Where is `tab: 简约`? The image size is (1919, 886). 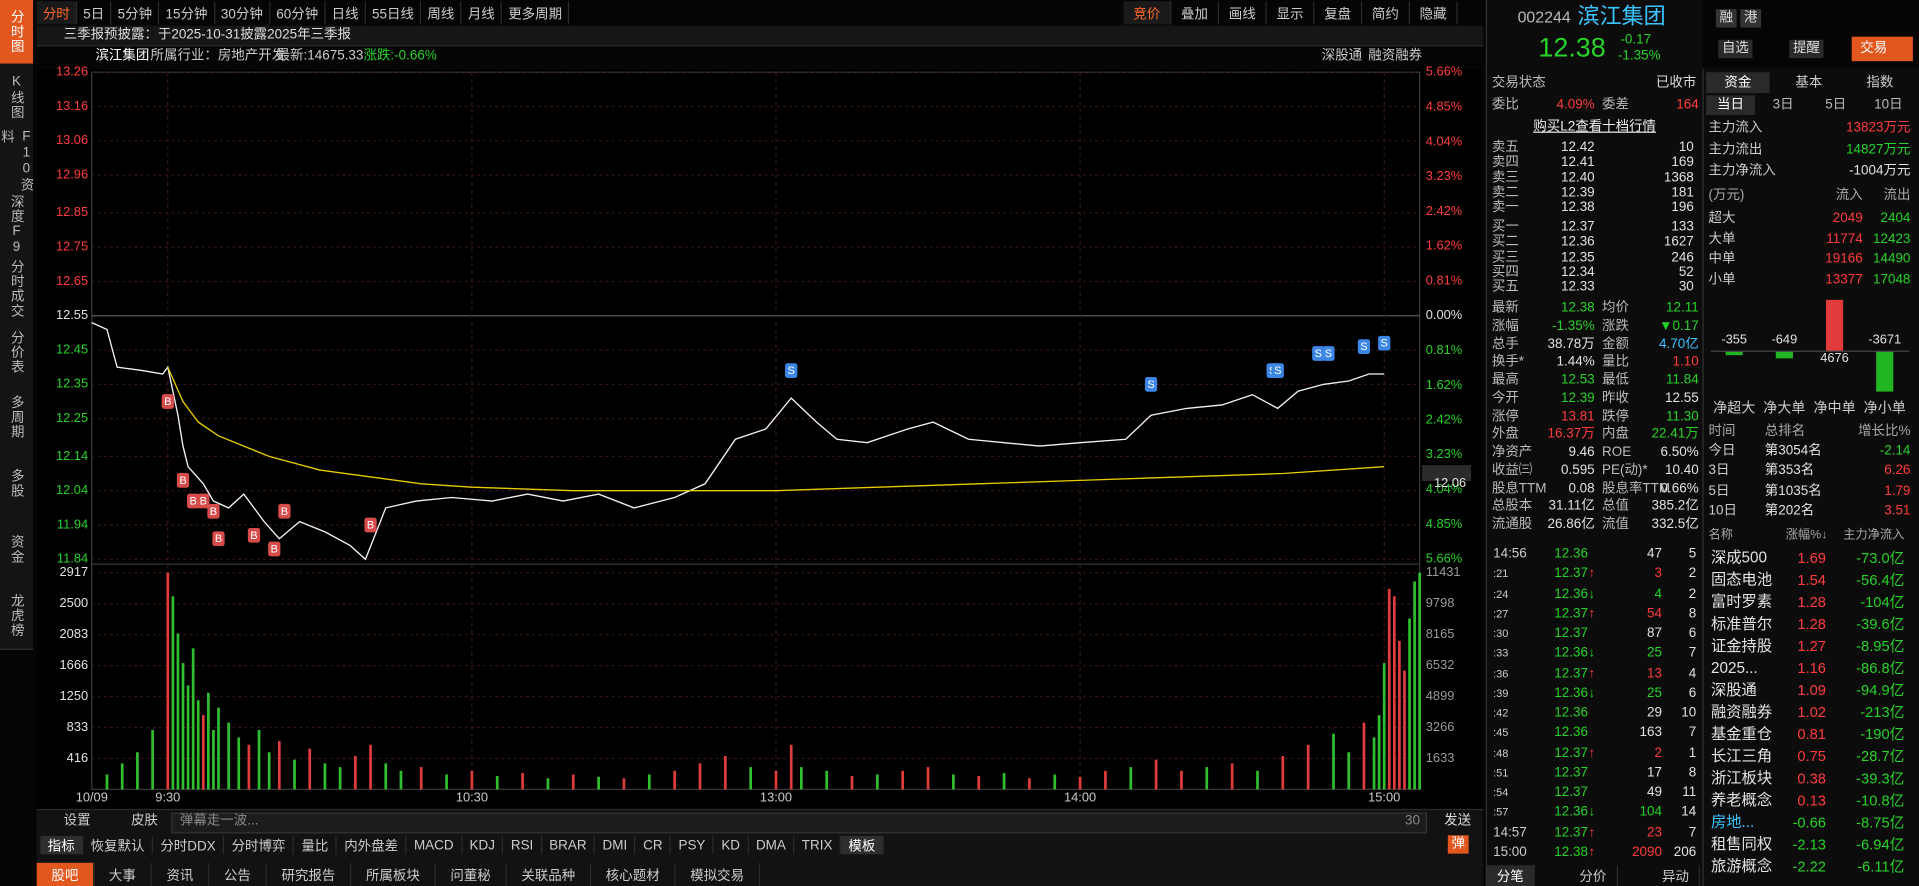
tab: 简约 is located at coordinates (1386, 13).